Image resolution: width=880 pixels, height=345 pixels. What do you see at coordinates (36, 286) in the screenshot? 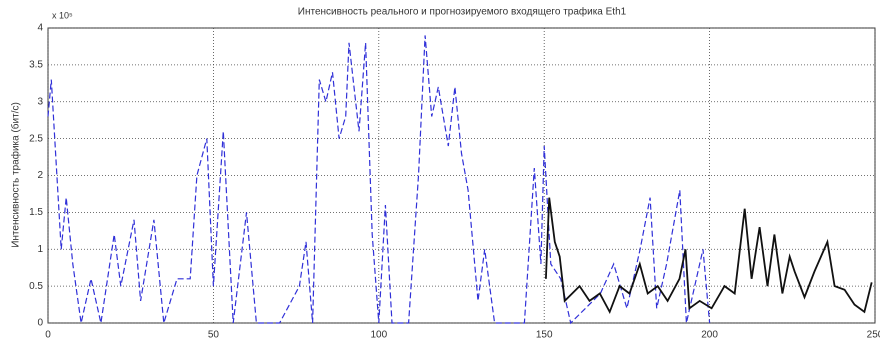
I see `y-tick-label: 0.5` at bounding box center [36, 286].